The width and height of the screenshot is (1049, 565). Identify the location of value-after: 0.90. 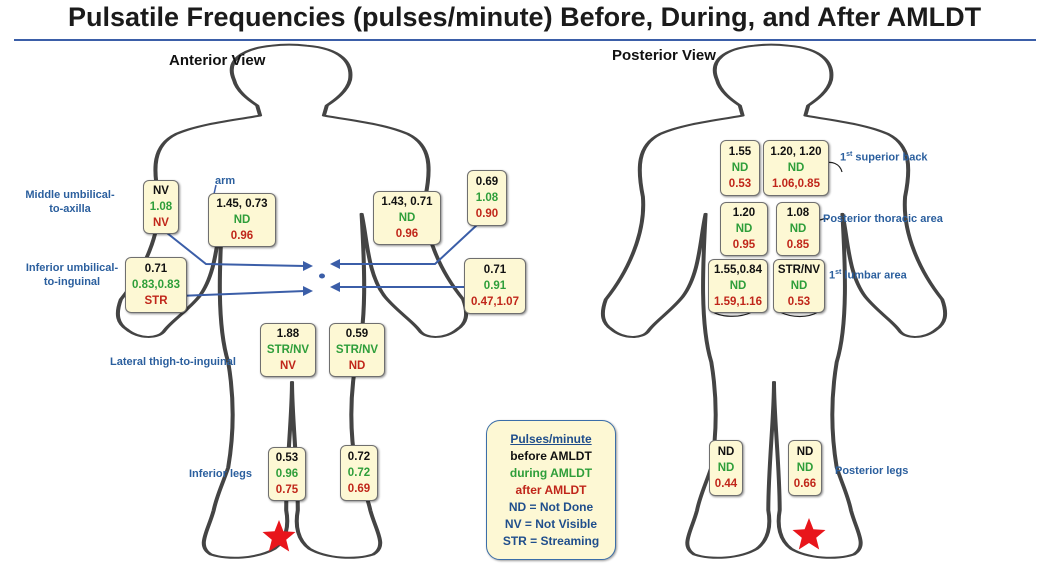
(487, 214).